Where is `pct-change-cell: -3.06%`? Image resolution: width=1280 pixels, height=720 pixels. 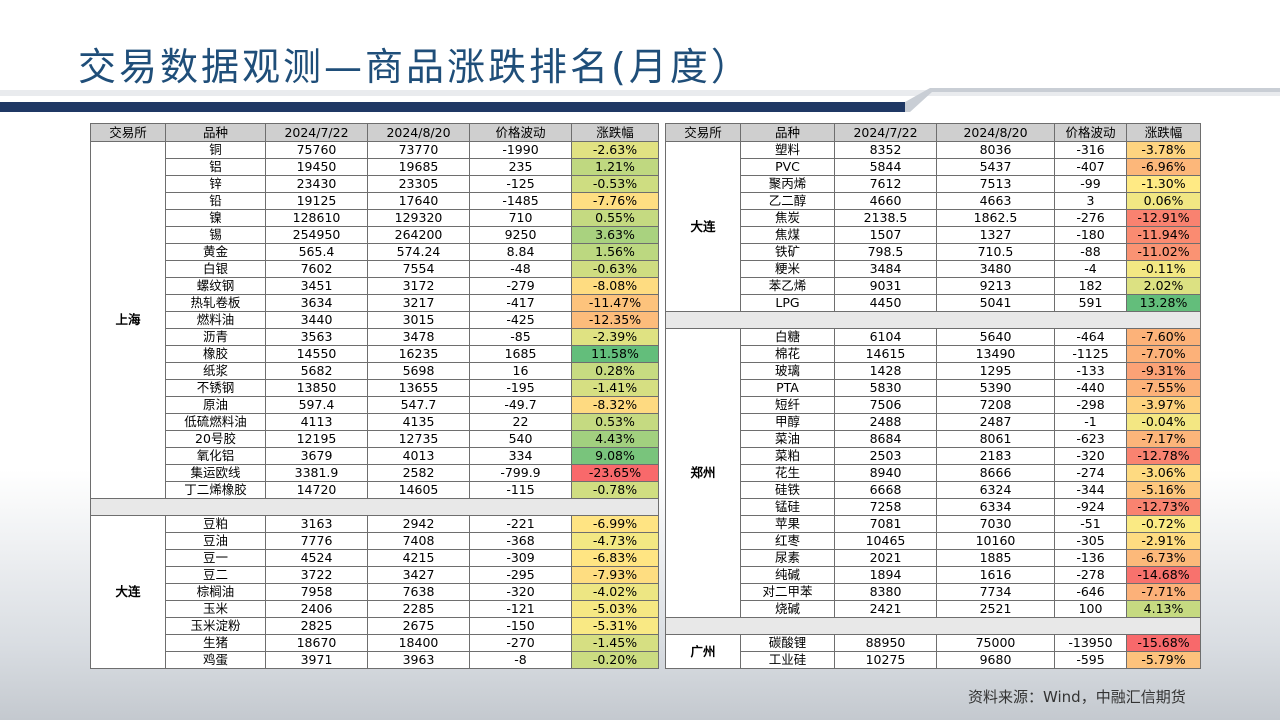
pct-change-cell: -3.06% is located at coordinates (1163, 473).